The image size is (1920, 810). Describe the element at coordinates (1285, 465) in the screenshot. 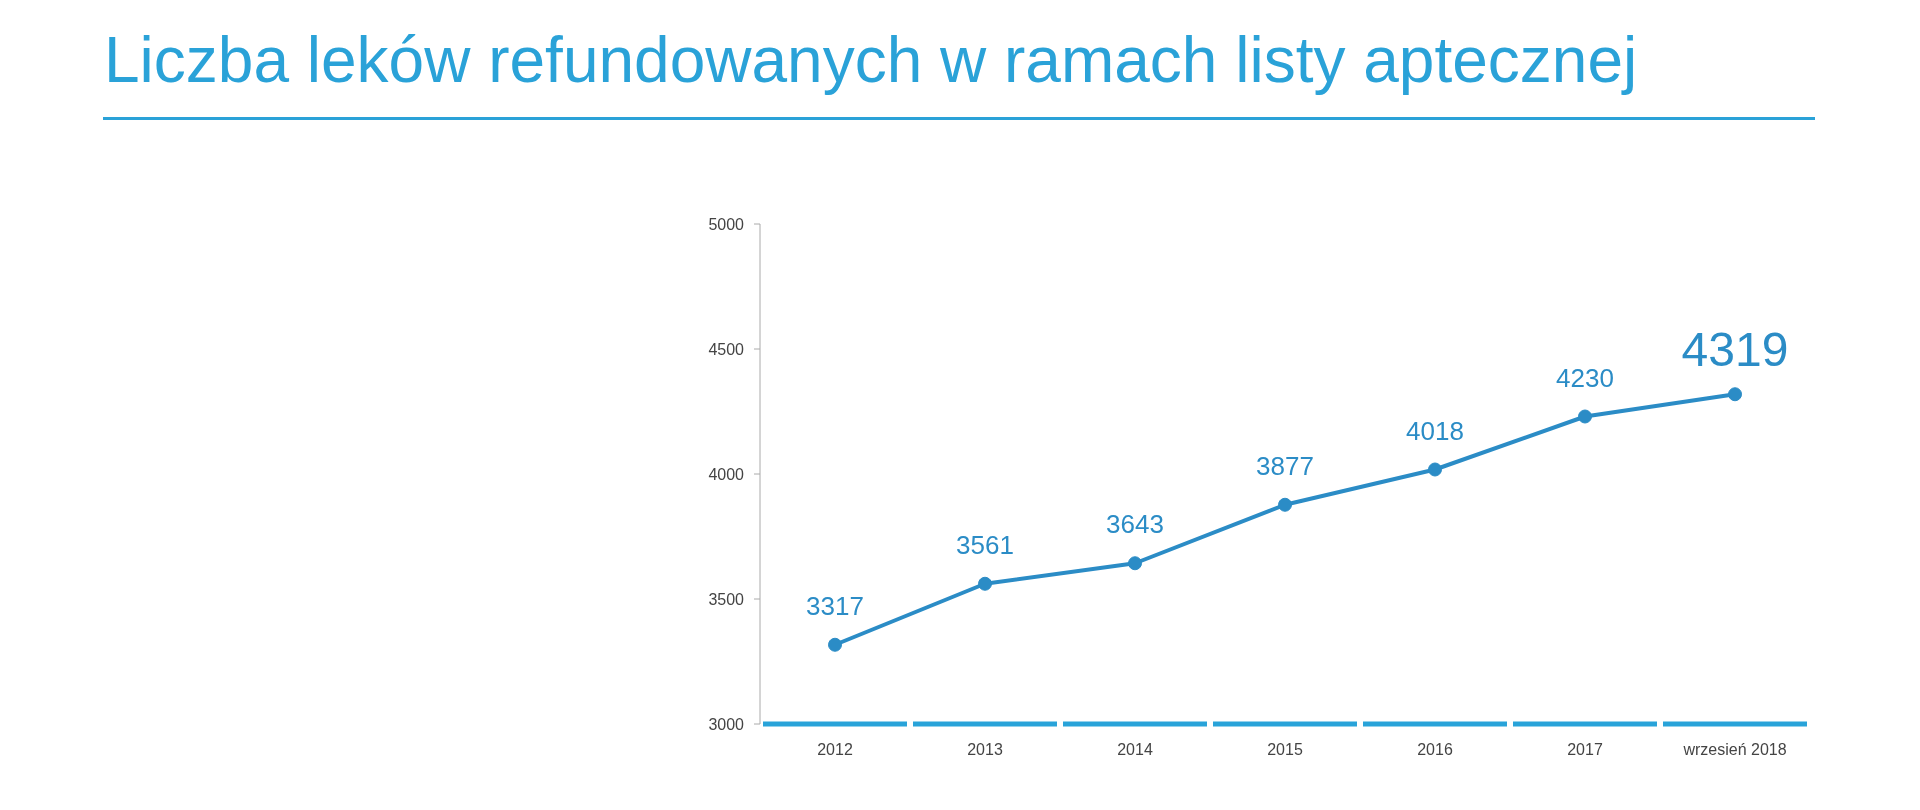

I see `data-label: 3877` at that location.